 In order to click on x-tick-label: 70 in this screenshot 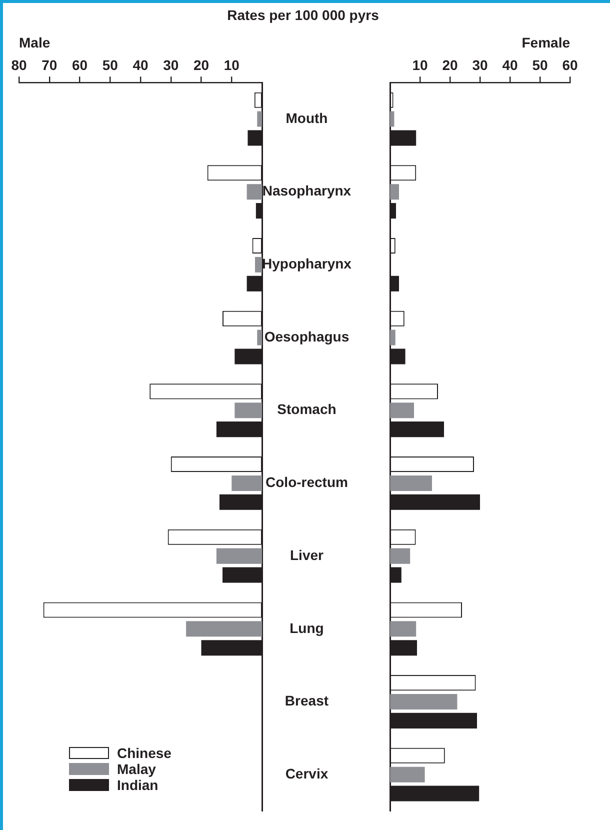, I will do `click(50, 65)`.